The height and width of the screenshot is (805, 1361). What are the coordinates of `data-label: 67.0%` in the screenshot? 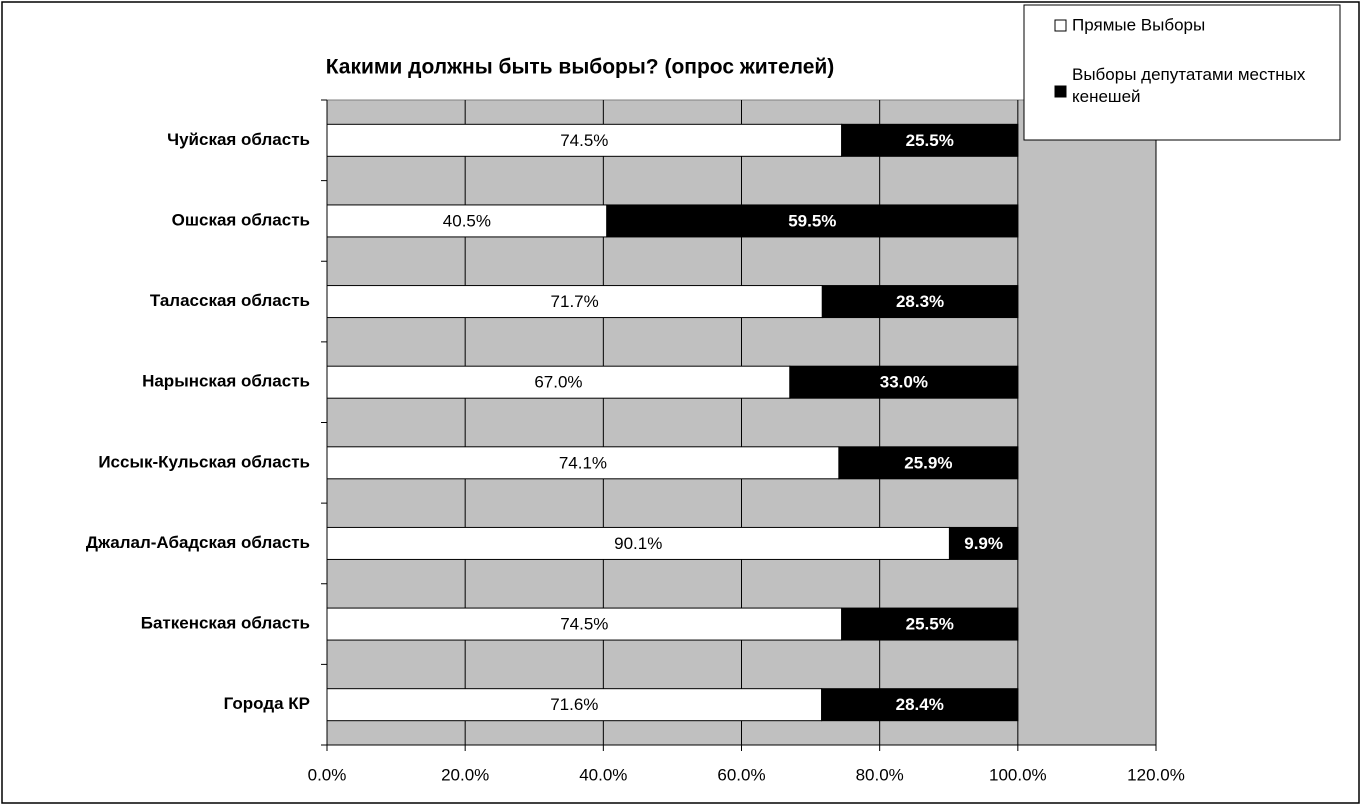 It's located at (558, 382).